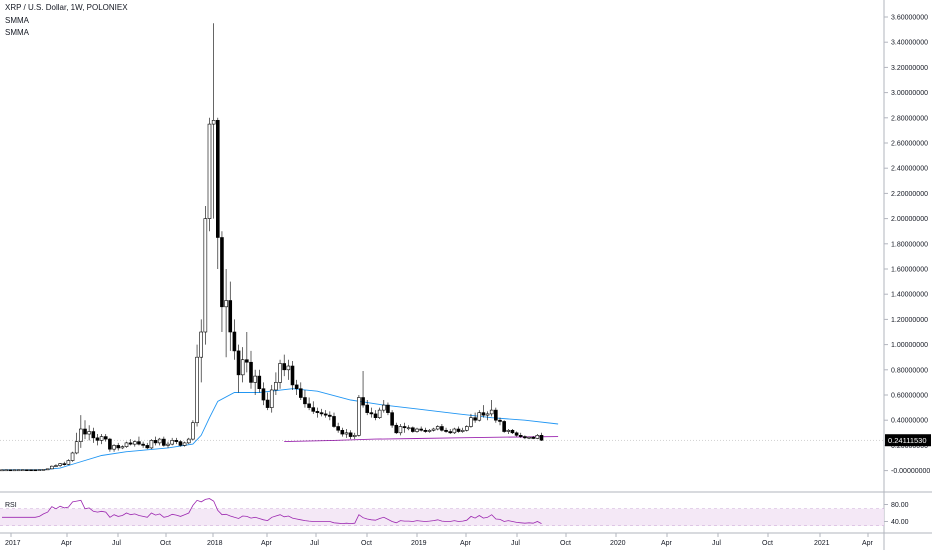 This screenshot has height=550, width=932. What do you see at coordinates (909, 68) in the screenshot?
I see `y-tick-label: 3.20000000` at bounding box center [909, 68].